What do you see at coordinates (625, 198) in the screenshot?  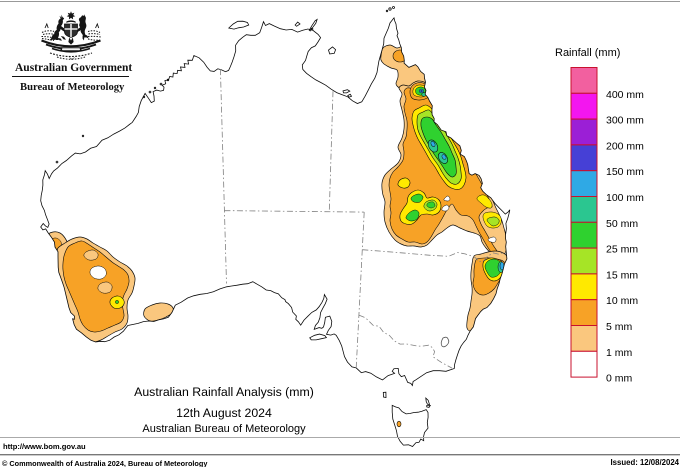 I see `svg-text: 100 mm` at bounding box center [625, 198].